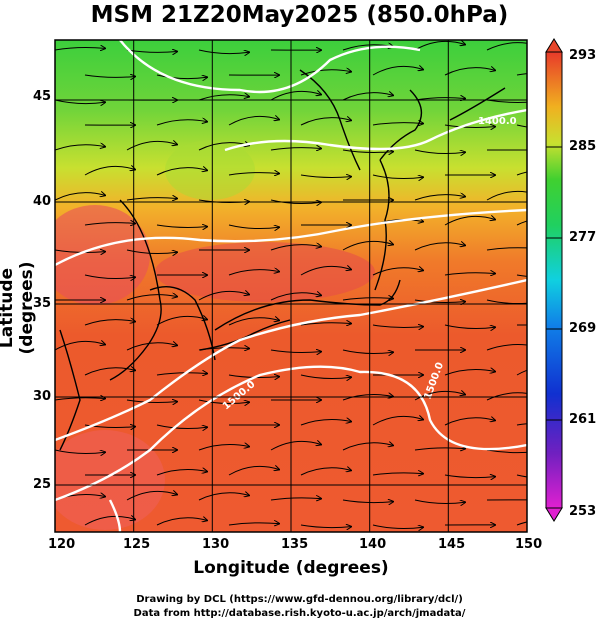 This screenshot has height=625, width=599. I want to click on x-tick: 135, so click(295, 544).